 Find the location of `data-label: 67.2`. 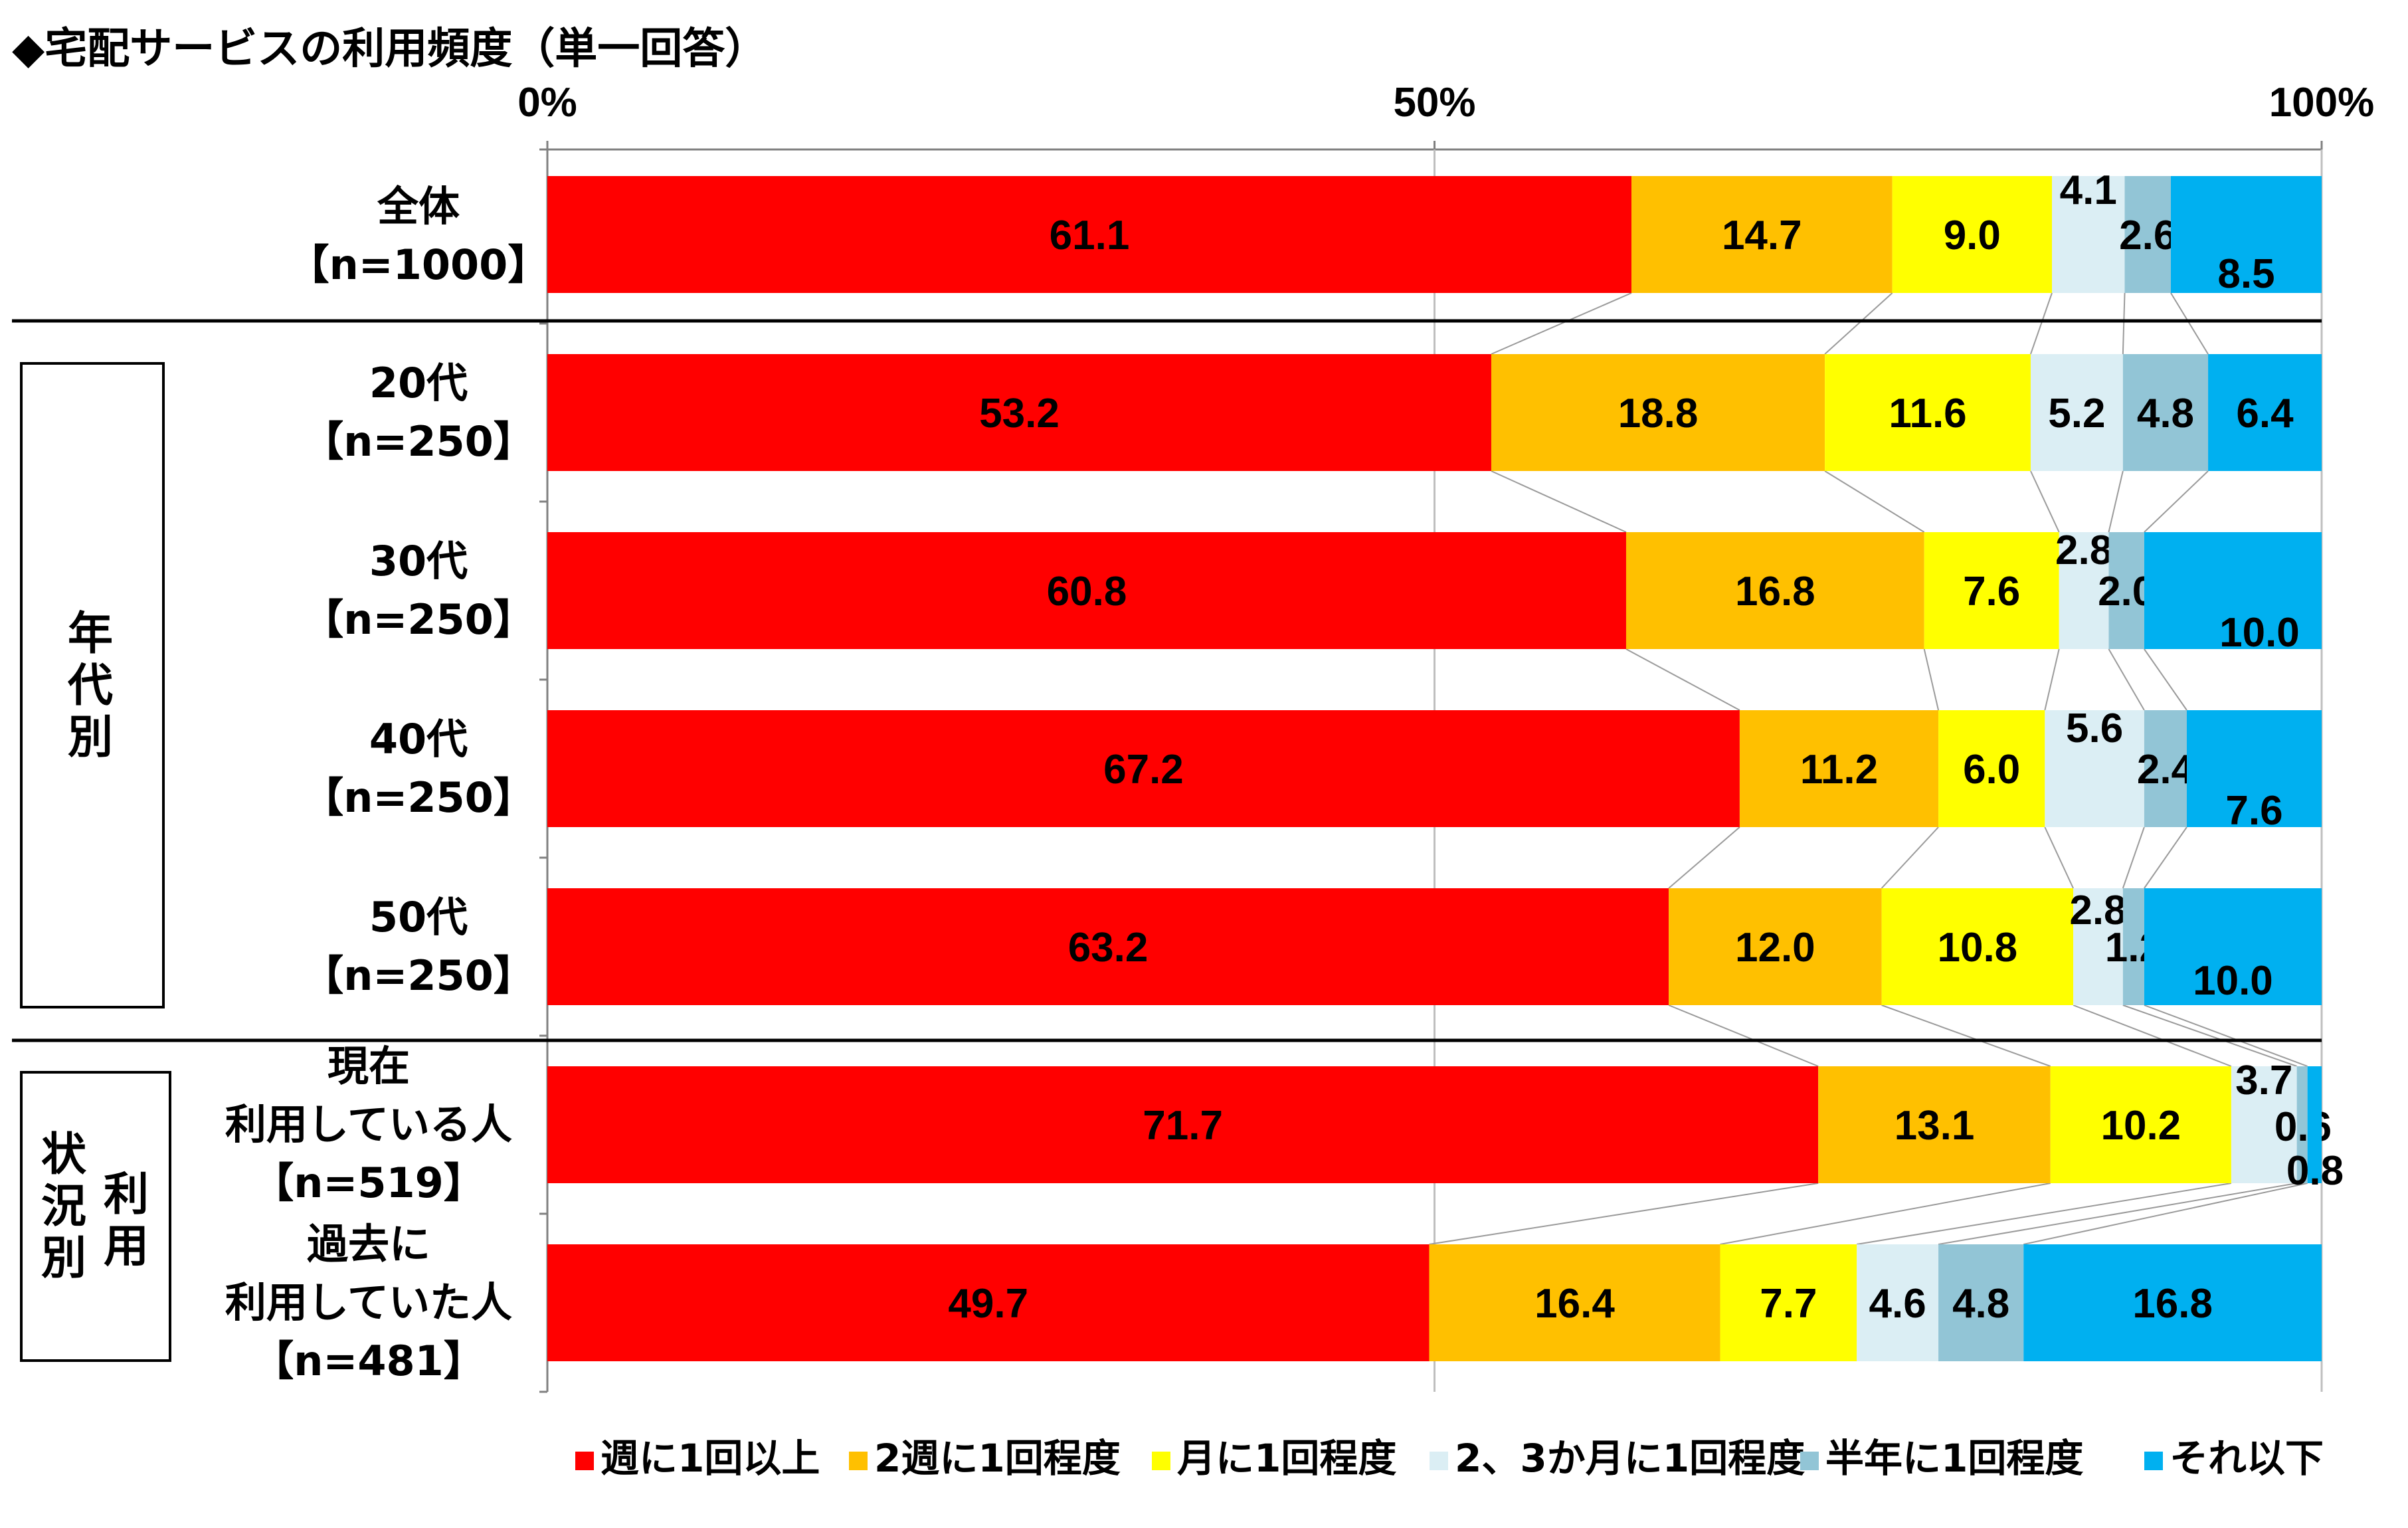

data-label: 67.2 is located at coordinates (1143, 770).